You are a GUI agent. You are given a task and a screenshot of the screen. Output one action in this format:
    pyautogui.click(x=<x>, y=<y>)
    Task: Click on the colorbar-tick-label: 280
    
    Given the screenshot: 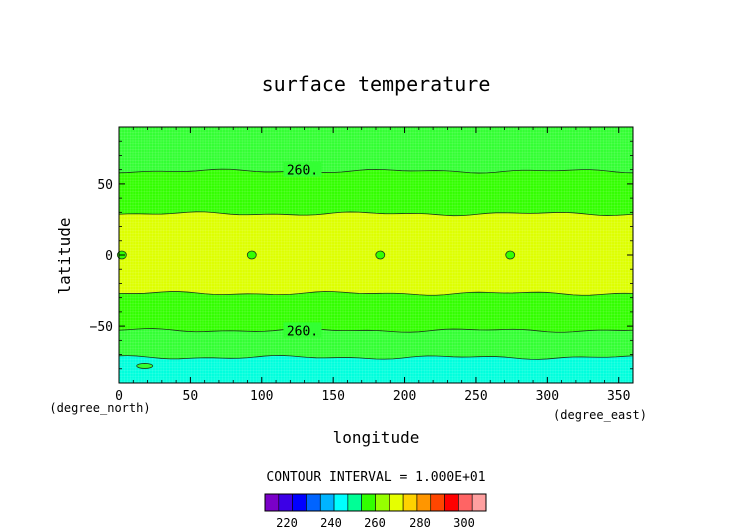 What is the action you would take?
    pyautogui.click(x=420, y=523)
    